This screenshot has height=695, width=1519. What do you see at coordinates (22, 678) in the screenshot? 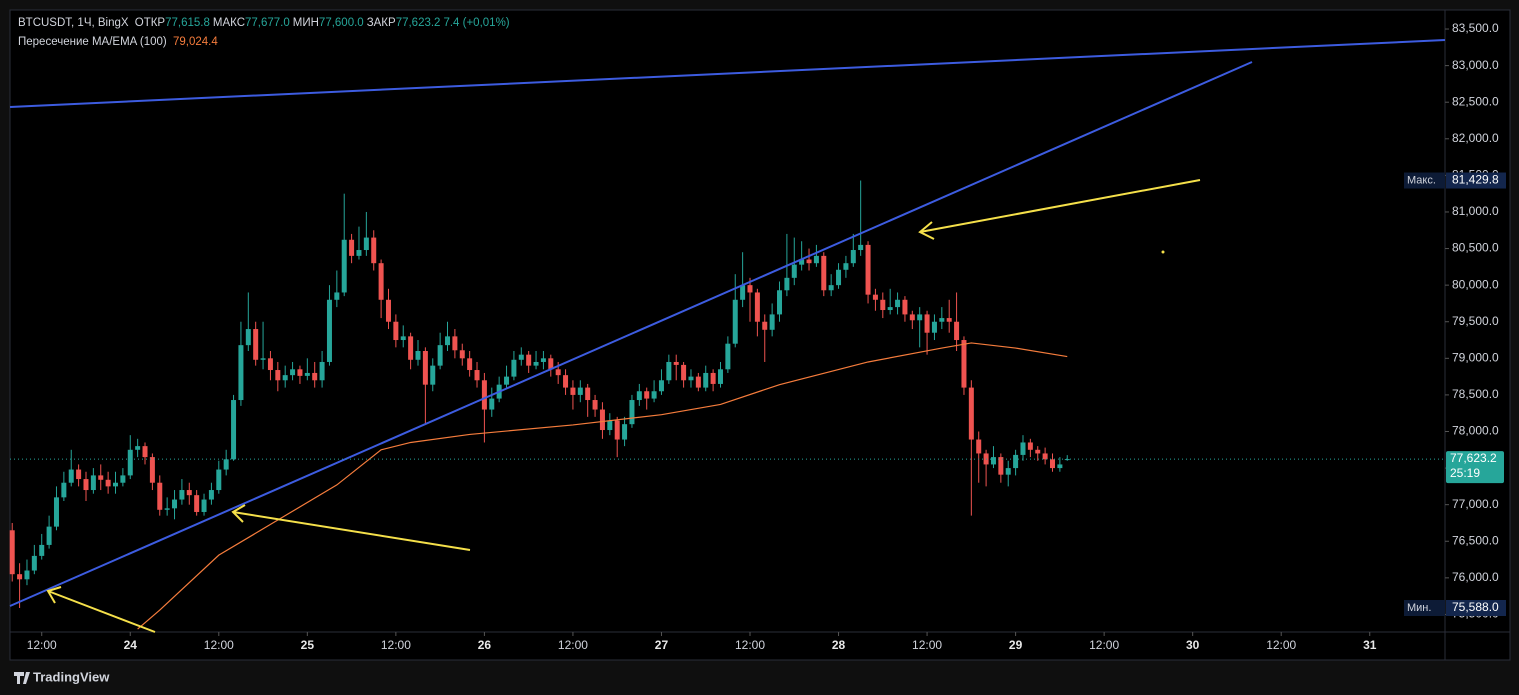
I see `logo` at bounding box center [22, 678].